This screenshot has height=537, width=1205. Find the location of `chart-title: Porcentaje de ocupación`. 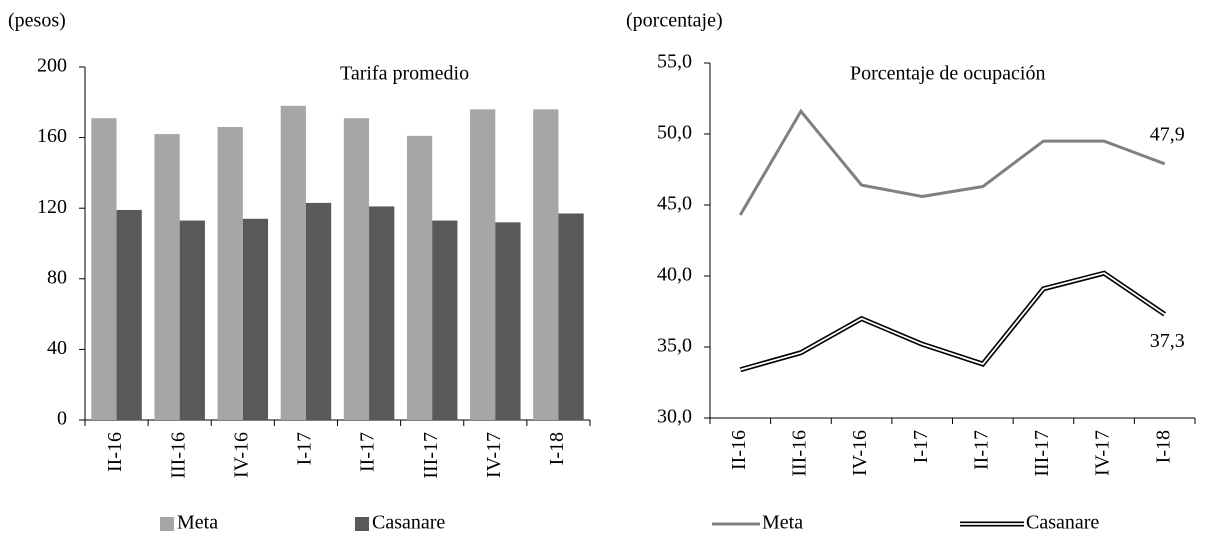

chart-title: Porcentaje de ocupación is located at coordinates (947, 74).